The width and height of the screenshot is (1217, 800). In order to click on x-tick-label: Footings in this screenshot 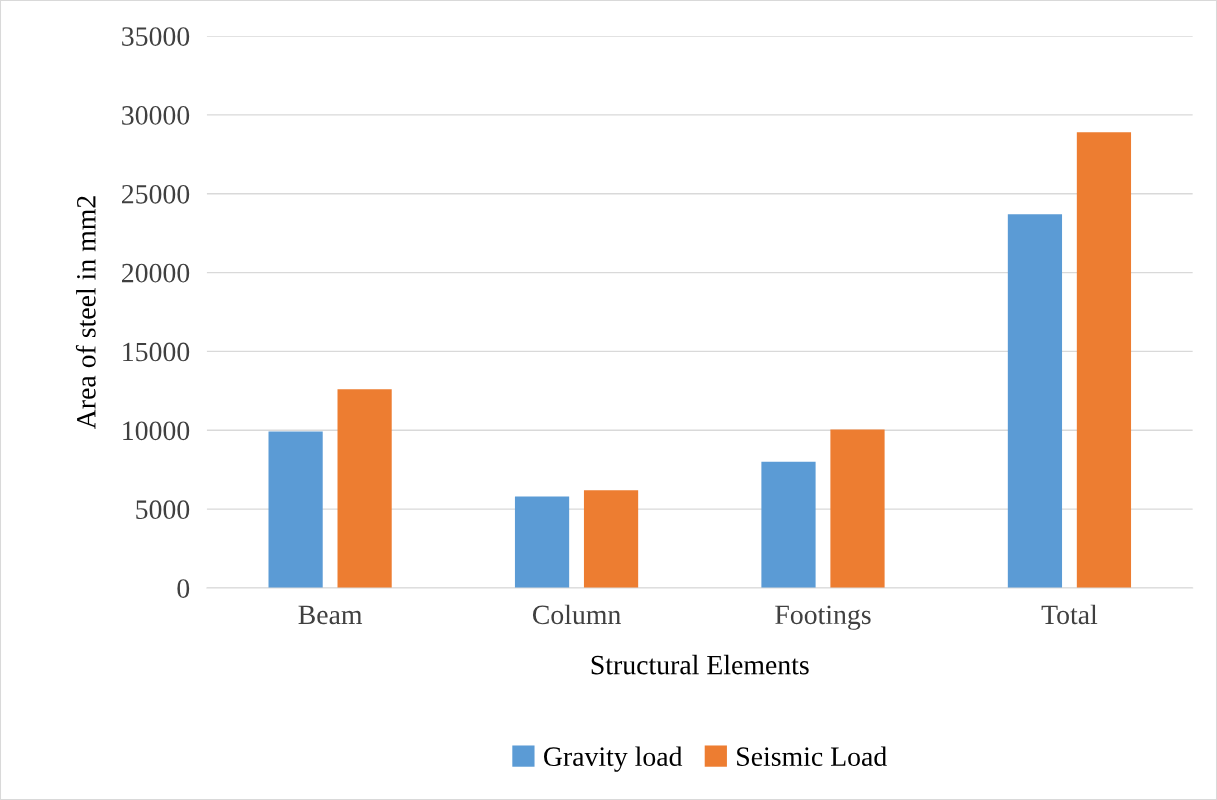, I will do `click(823, 617)`.